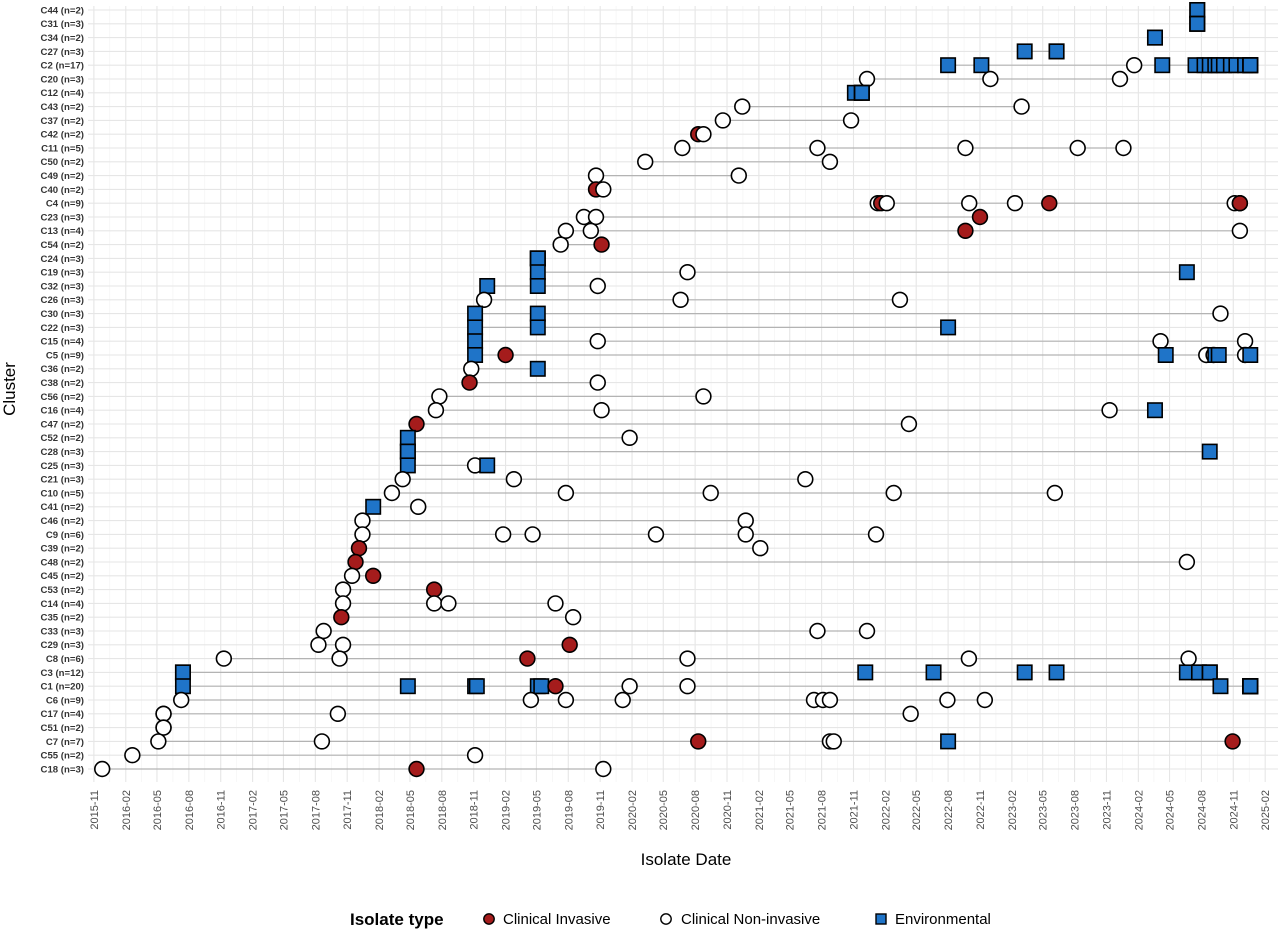 This screenshot has width=1280, height=932. Describe the element at coordinates (222, 810) in the screenshot. I see `x-tick-label: 2016-11` at that location.